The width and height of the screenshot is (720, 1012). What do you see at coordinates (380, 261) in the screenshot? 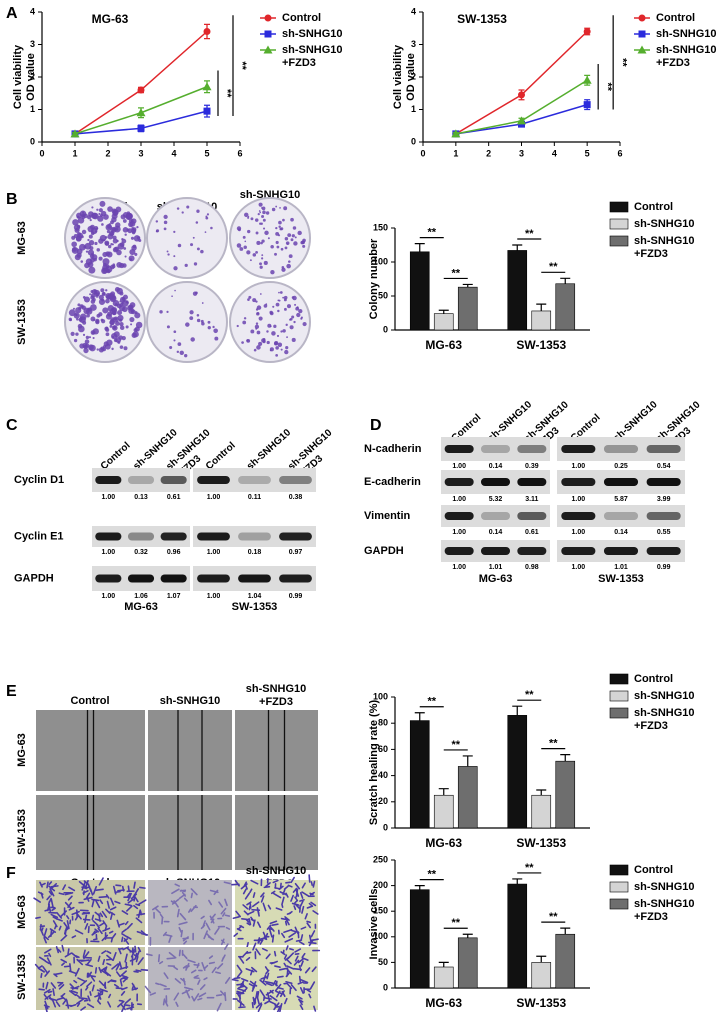
I see `y-tick-label: 100` at bounding box center [380, 261].